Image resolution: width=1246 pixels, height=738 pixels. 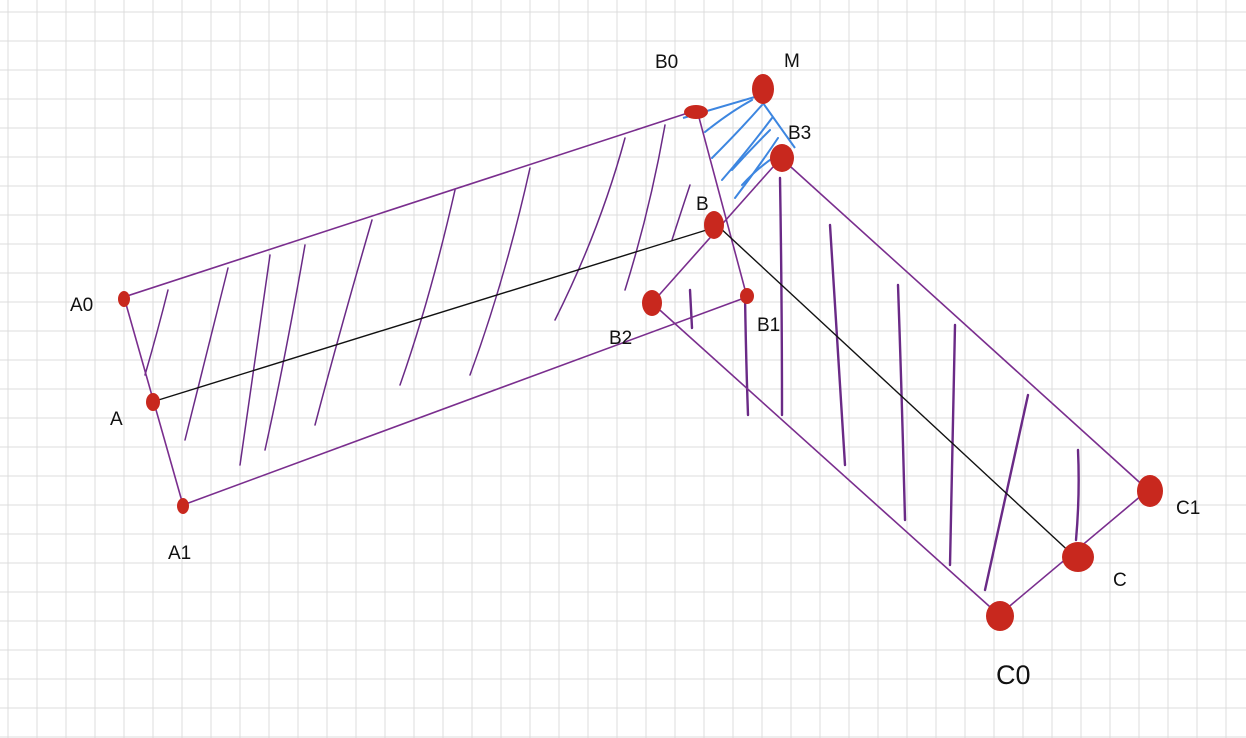 I want to click on point-c0, so click(x=1000, y=616).